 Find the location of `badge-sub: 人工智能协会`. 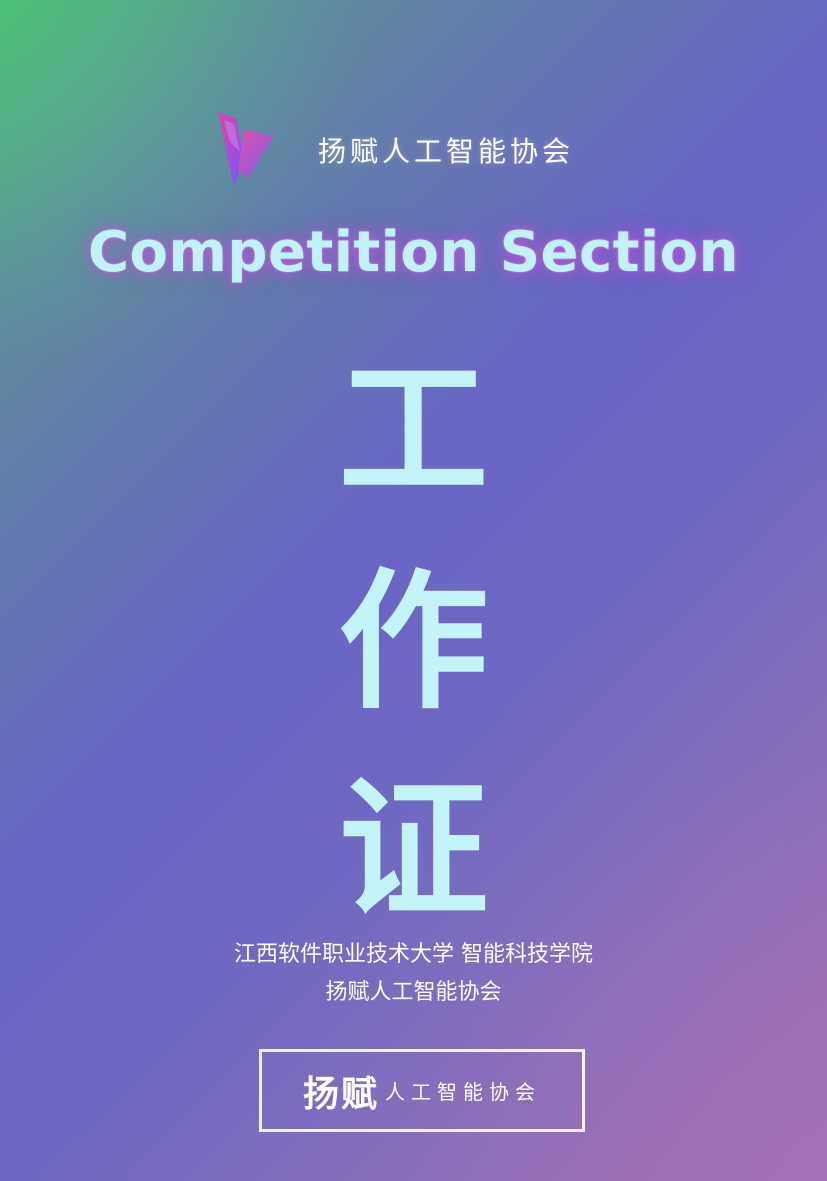

badge-sub: 人工智能协会 is located at coordinates (463, 1092).